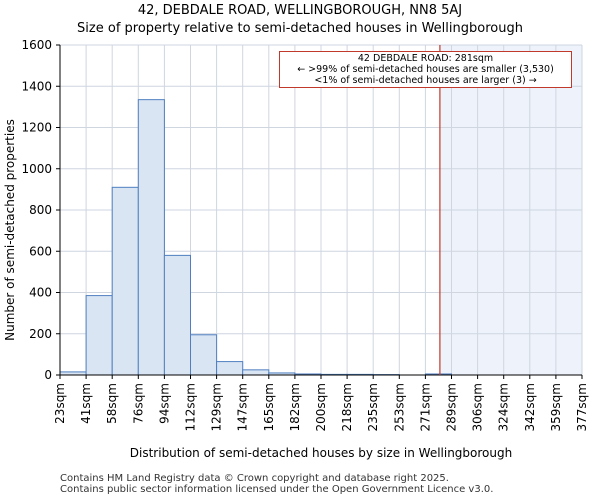  Describe the element at coordinates (582, 407) in the screenshot. I see `x-tick-label: 377sqm` at that location.